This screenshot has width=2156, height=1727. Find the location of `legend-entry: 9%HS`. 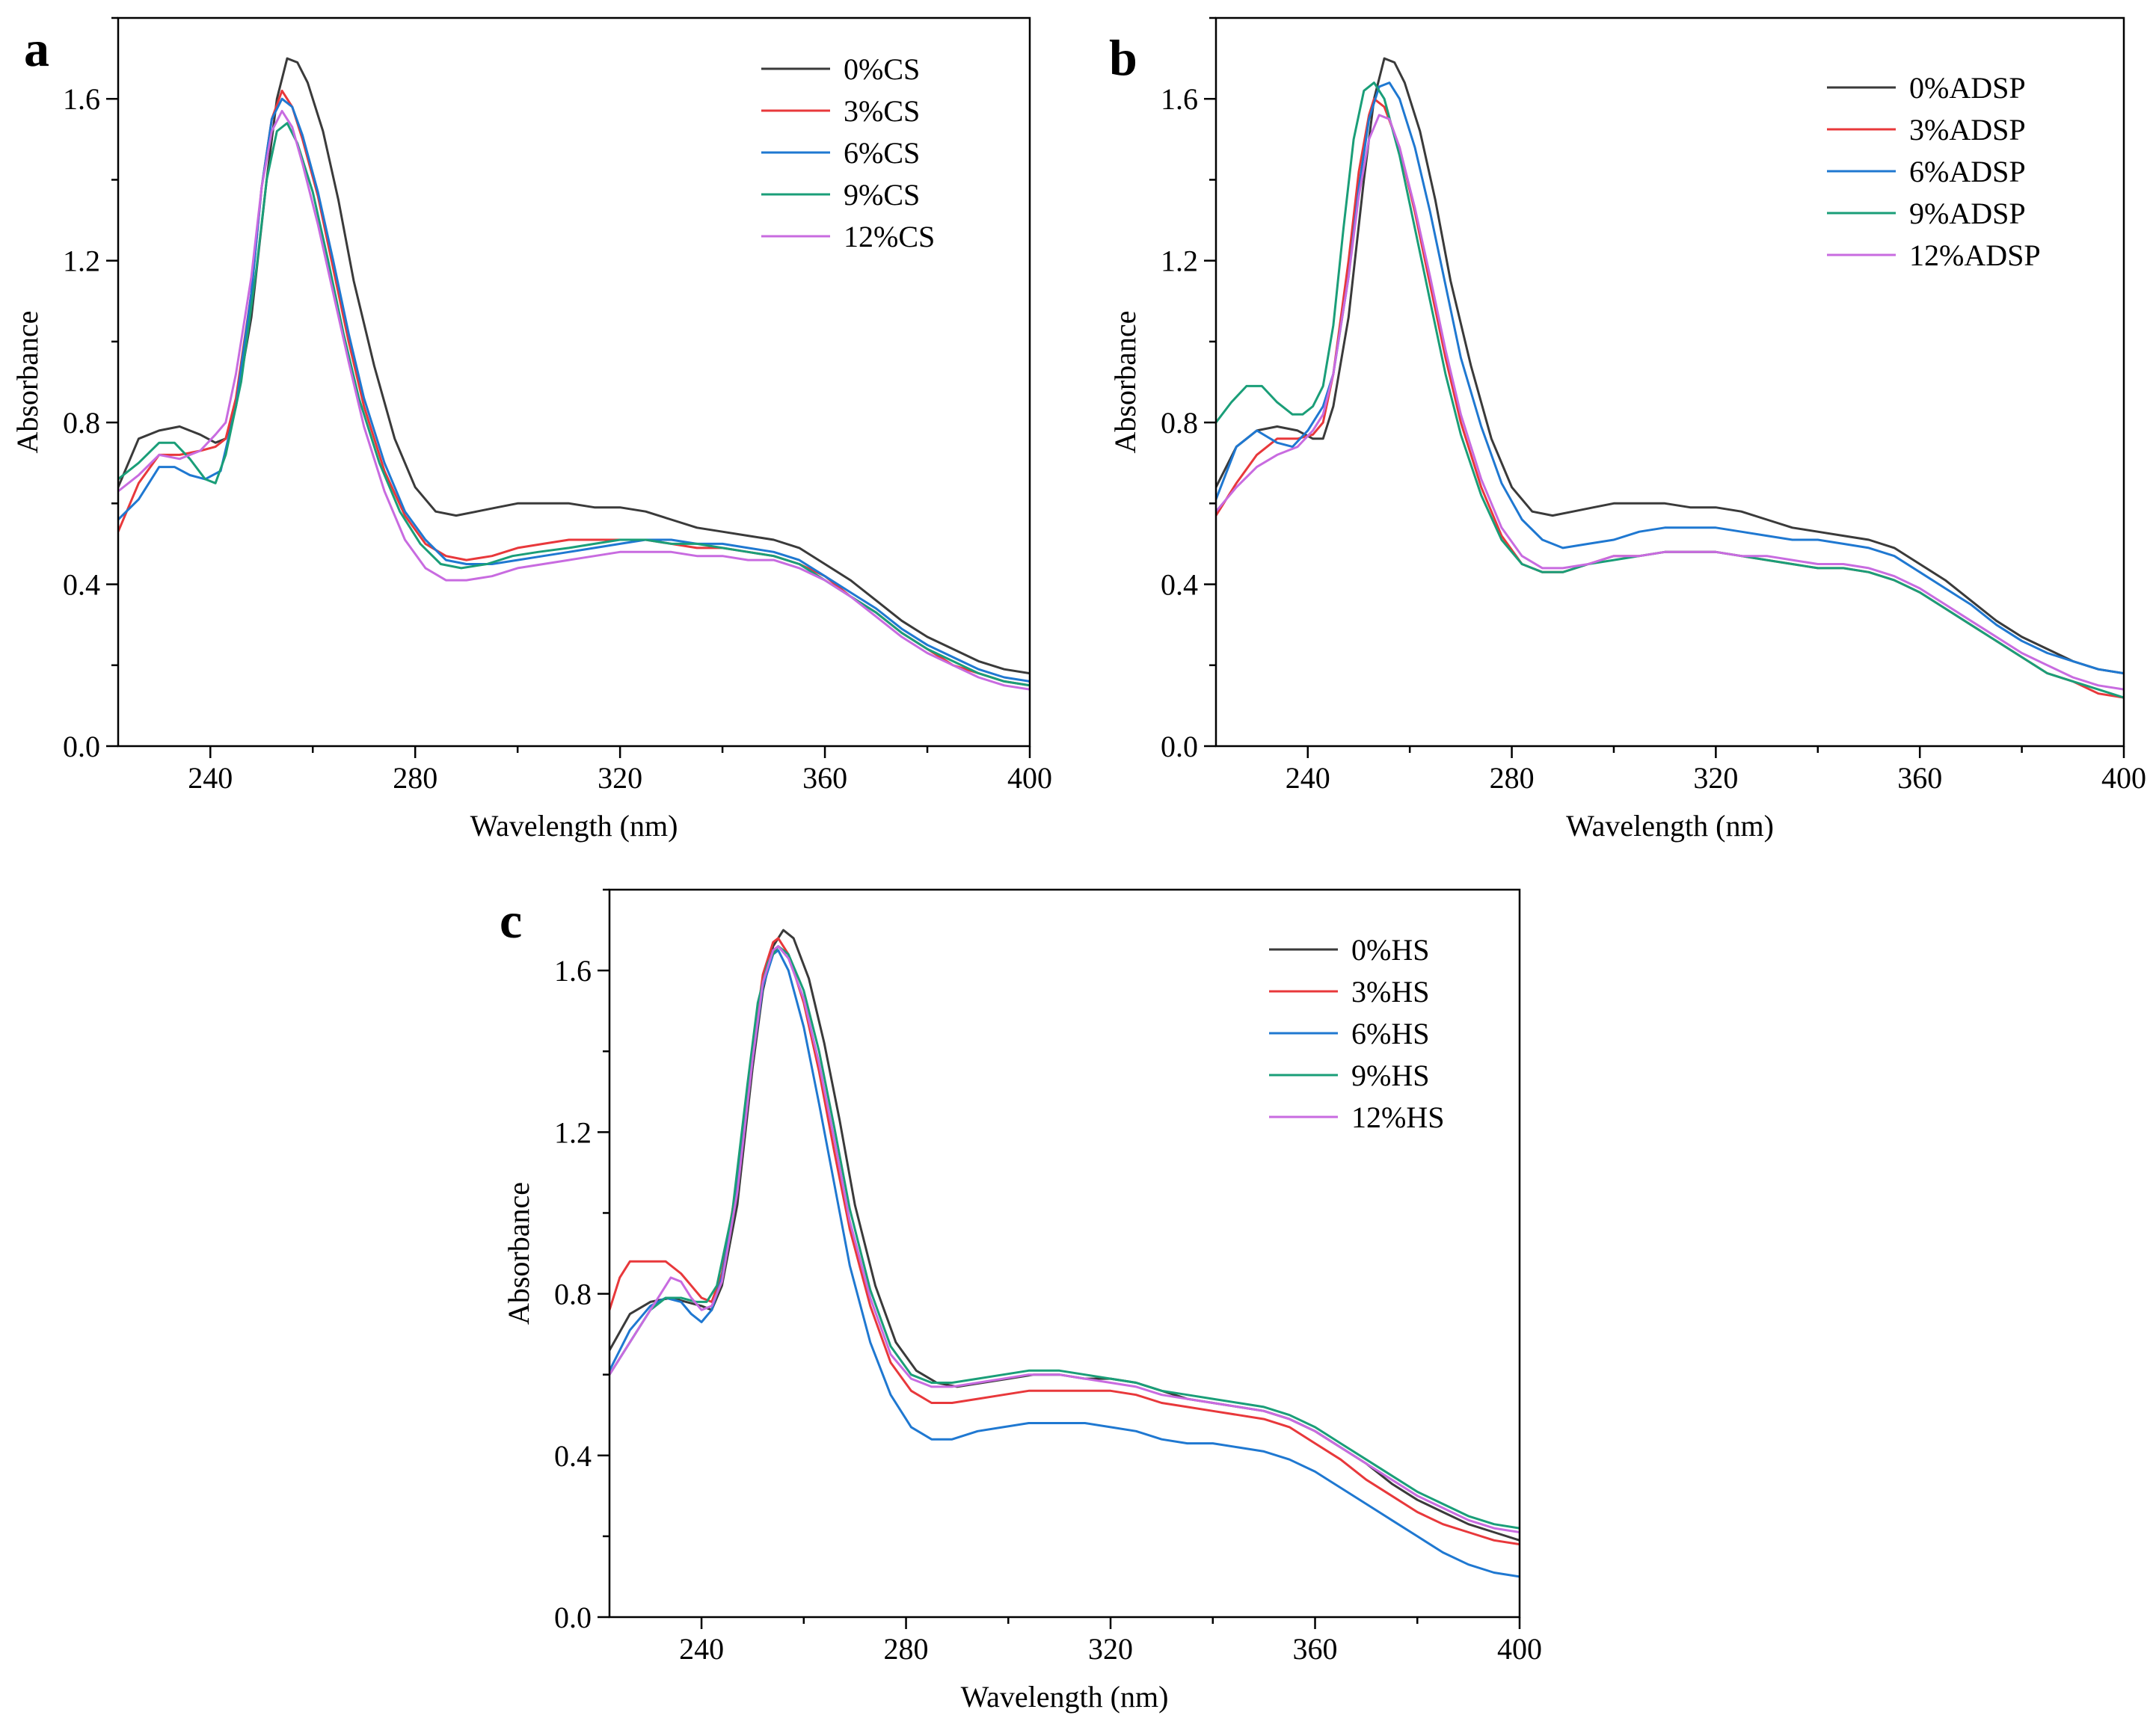

legend-entry: 9%HS is located at coordinates (1390, 1075).